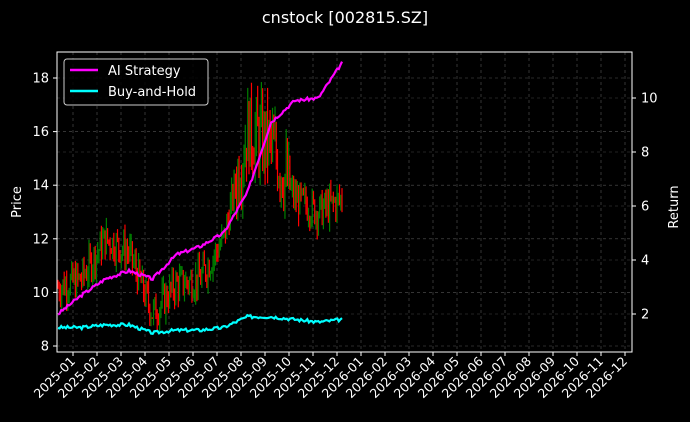 This screenshot has width=690, height=422. What do you see at coordinates (200, 324) in the screenshot?
I see `buy-and-hold-line` at bounding box center [200, 324].